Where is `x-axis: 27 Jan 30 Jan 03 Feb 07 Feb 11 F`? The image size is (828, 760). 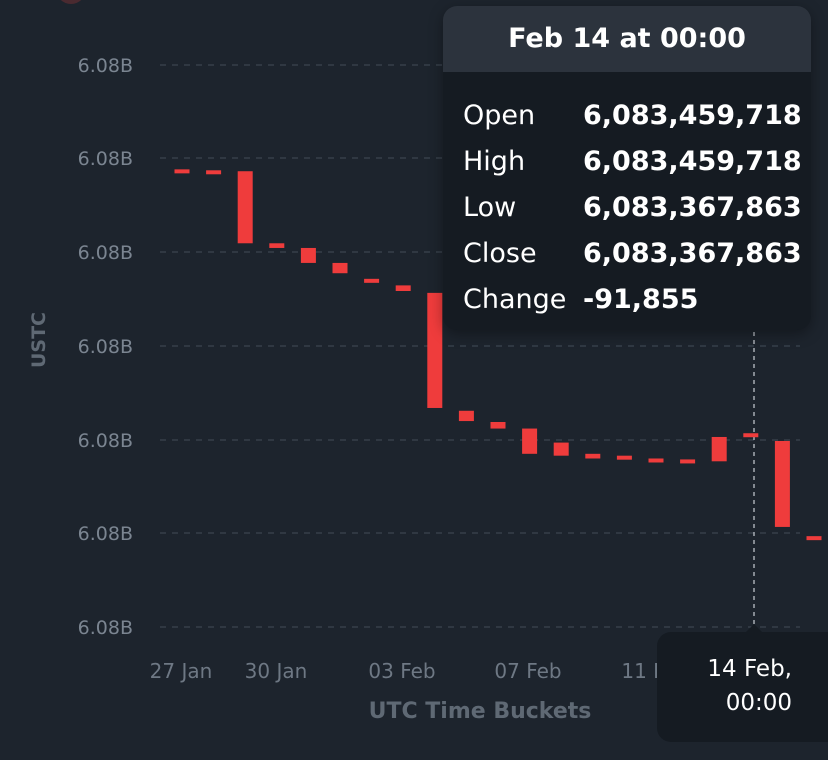
x-axis: 27 Jan 30 Jan 03 Feb 07 Feb 11 F is located at coordinates (407, 671).